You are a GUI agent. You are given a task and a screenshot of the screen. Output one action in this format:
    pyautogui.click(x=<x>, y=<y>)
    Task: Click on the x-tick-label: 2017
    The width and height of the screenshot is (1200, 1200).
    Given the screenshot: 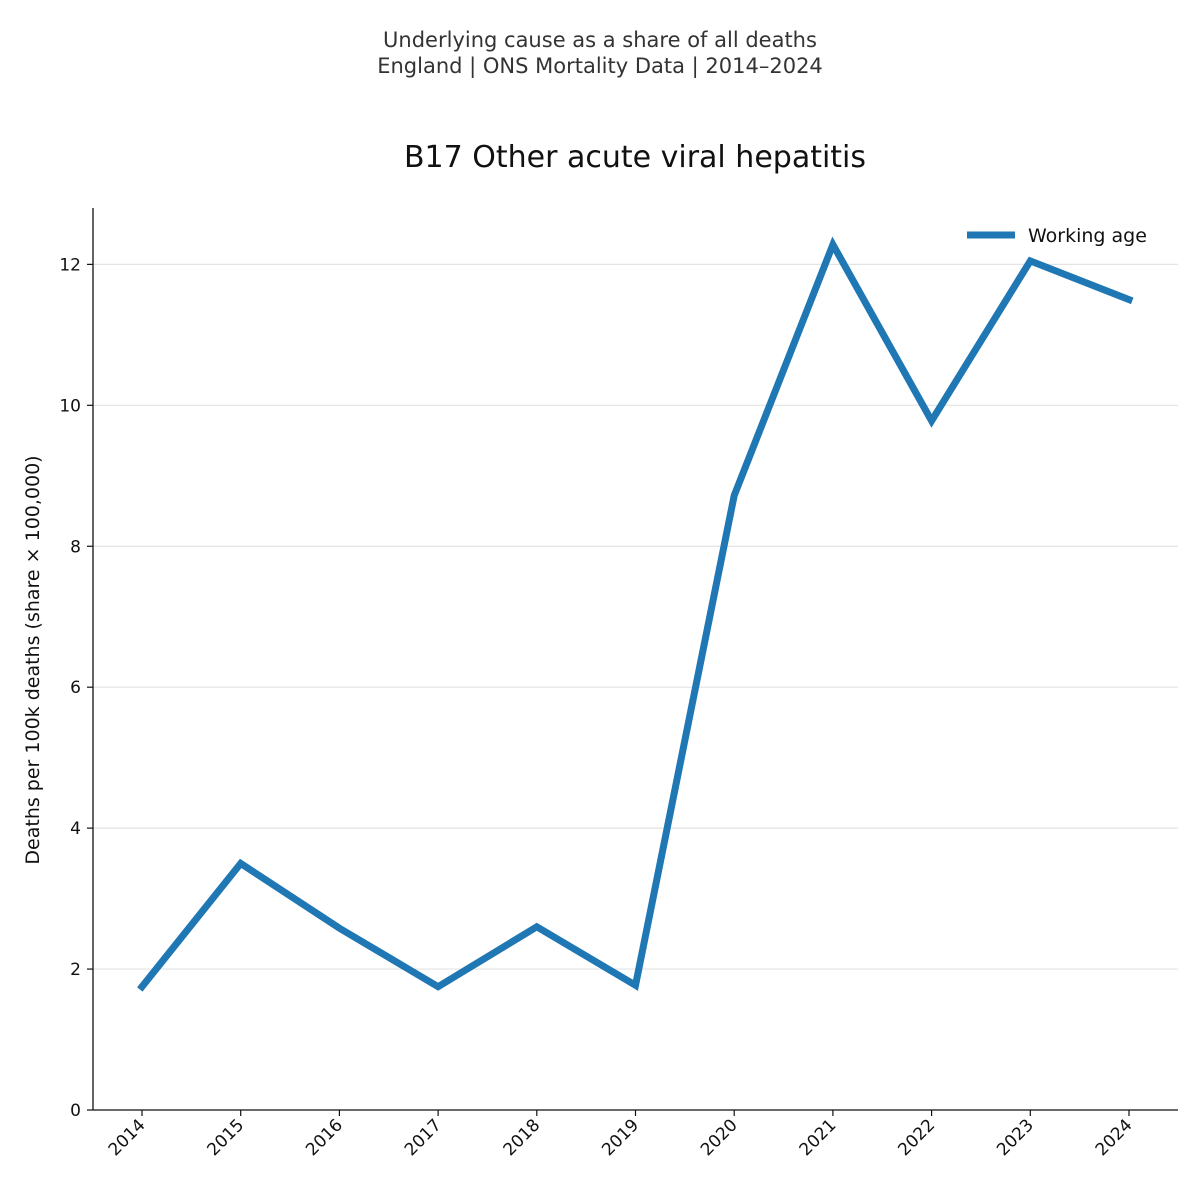 What is the action you would take?
    pyautogui.click(x=423, y=1137)
    